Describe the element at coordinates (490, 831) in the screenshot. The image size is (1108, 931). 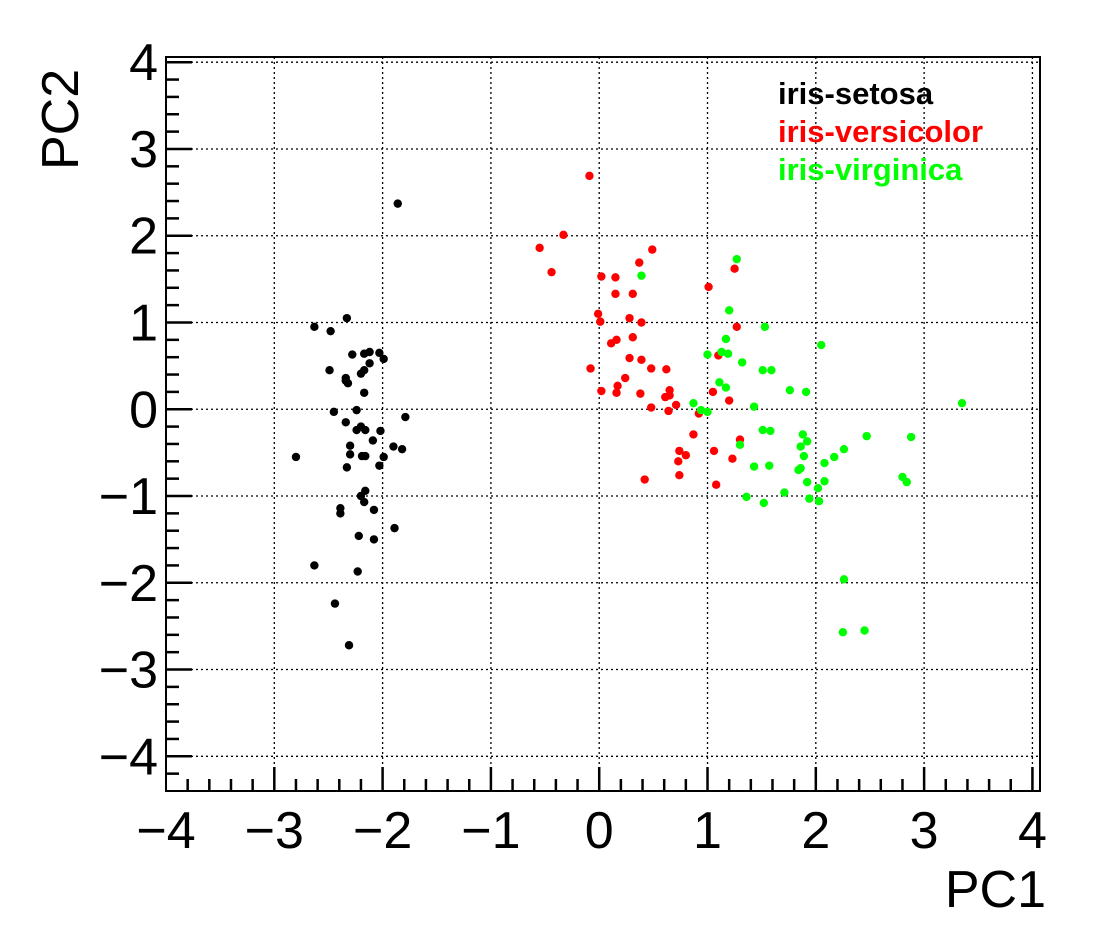
I see `x-tick-label: −1` at that location.